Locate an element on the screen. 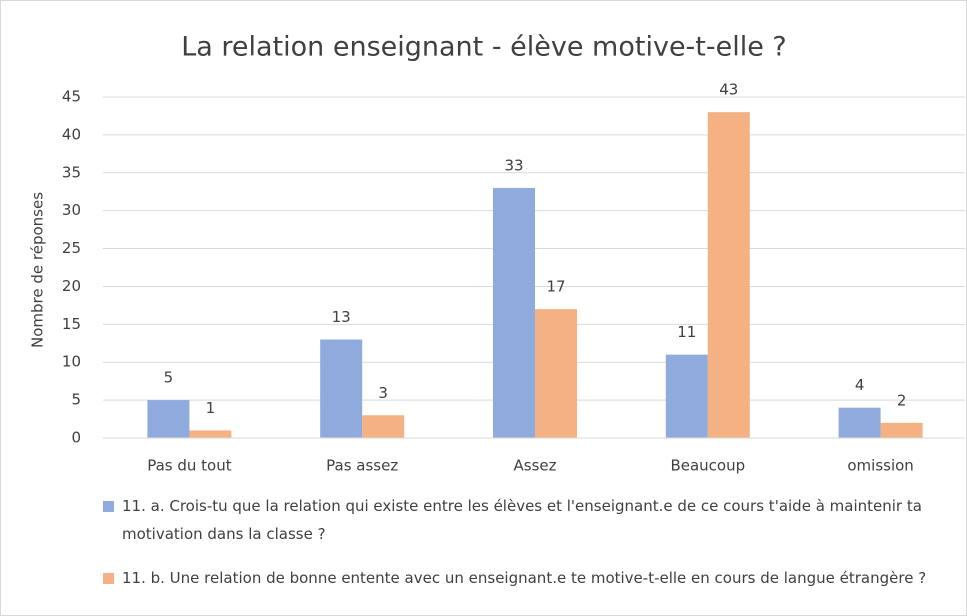 This screenshot has height=616, width=967. y-tick-label: 45 is located at coordinates (71, 97).